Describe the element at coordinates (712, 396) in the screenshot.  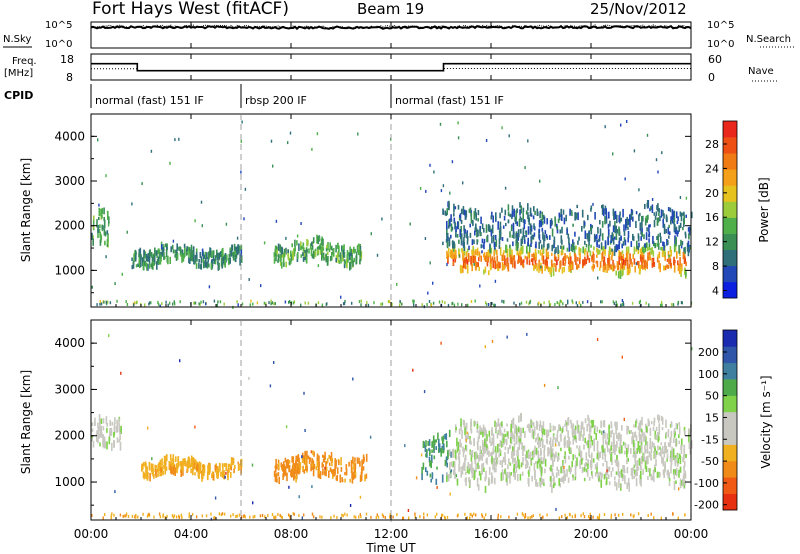
I see `colorbar-tick-label: 50` at that location.